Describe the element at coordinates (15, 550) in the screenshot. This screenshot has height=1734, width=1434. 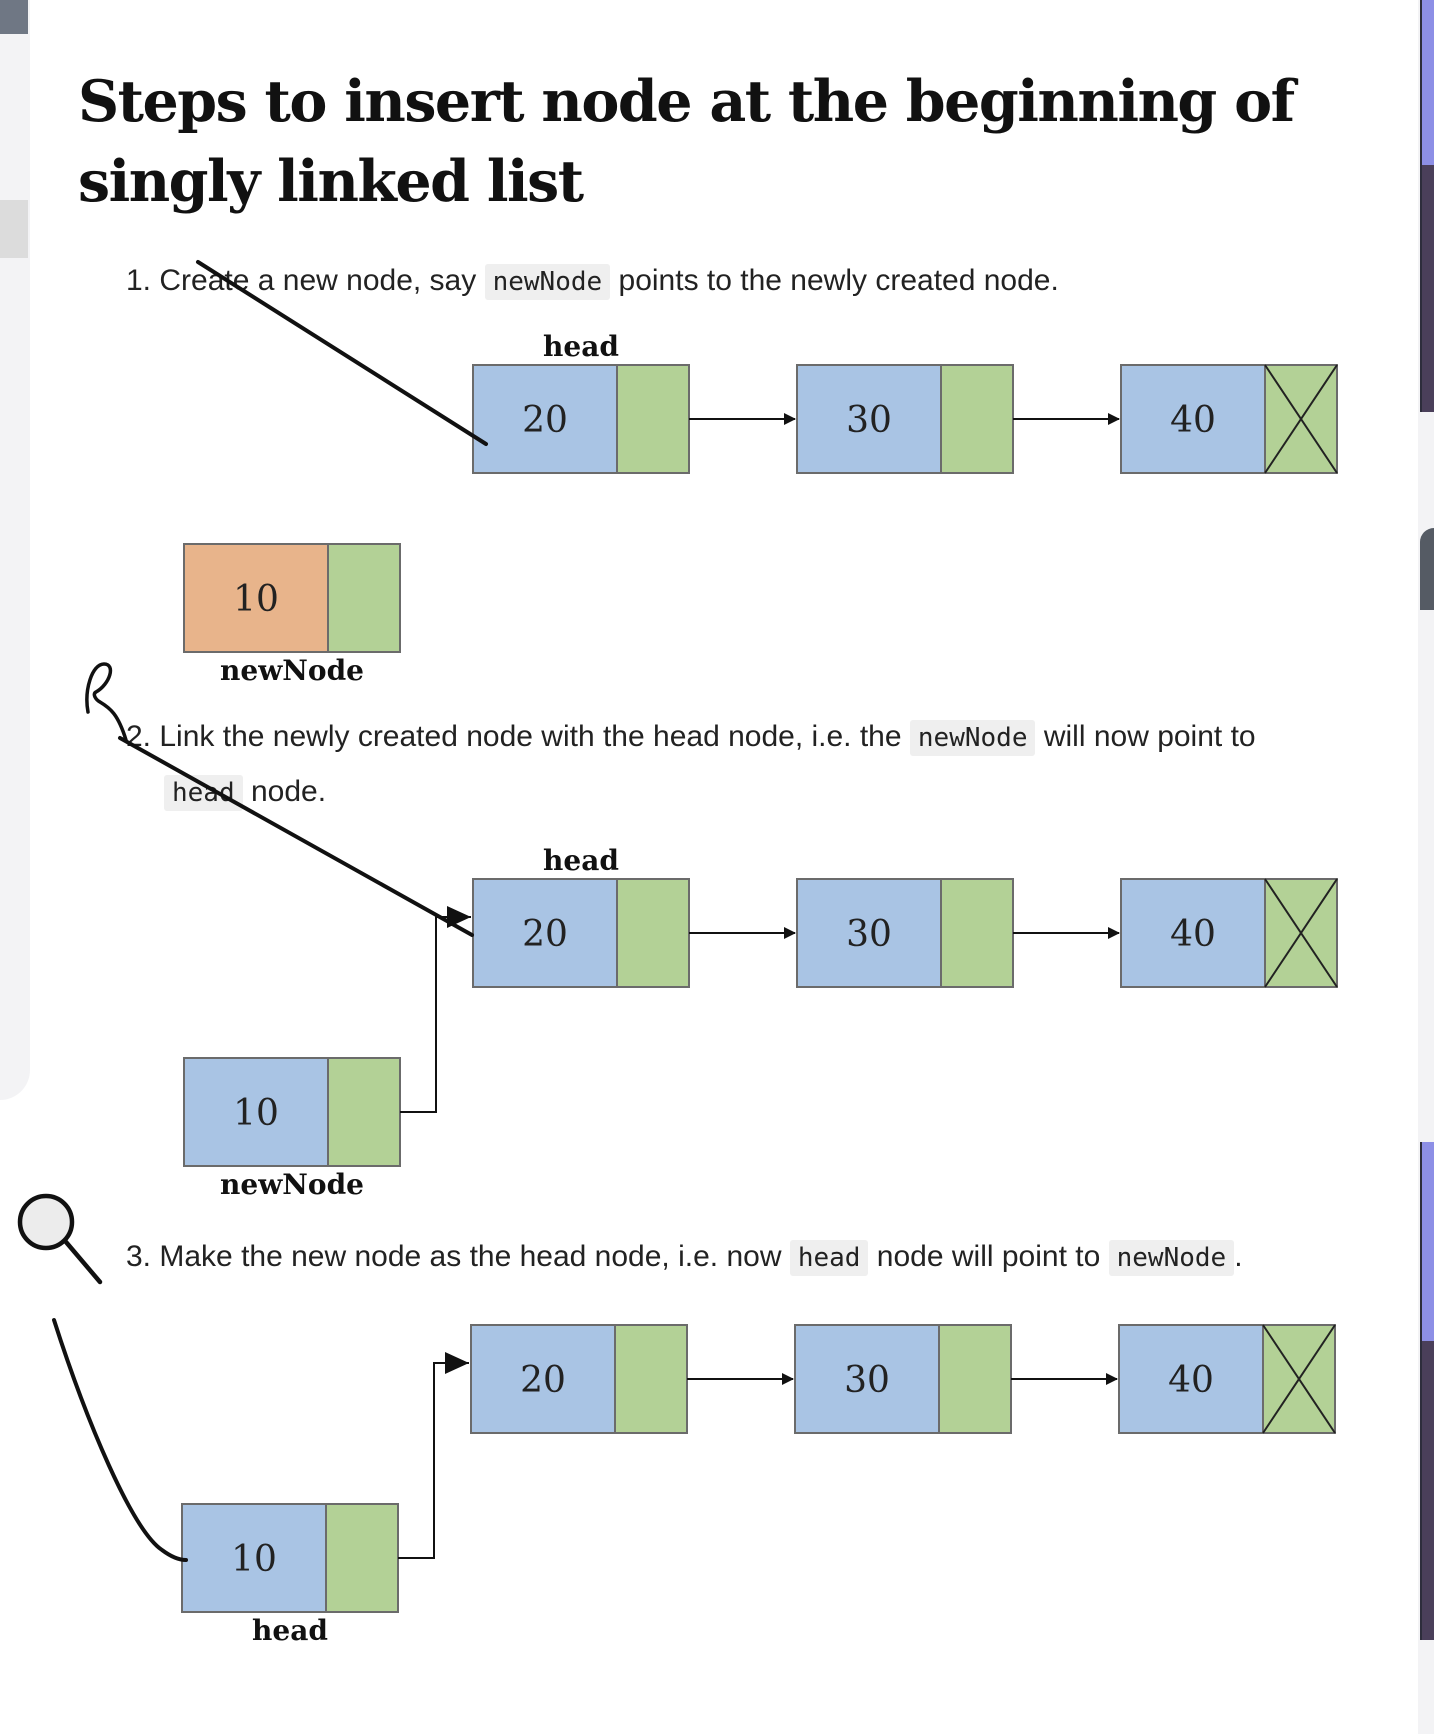
I see `left-side-panel` at that location.